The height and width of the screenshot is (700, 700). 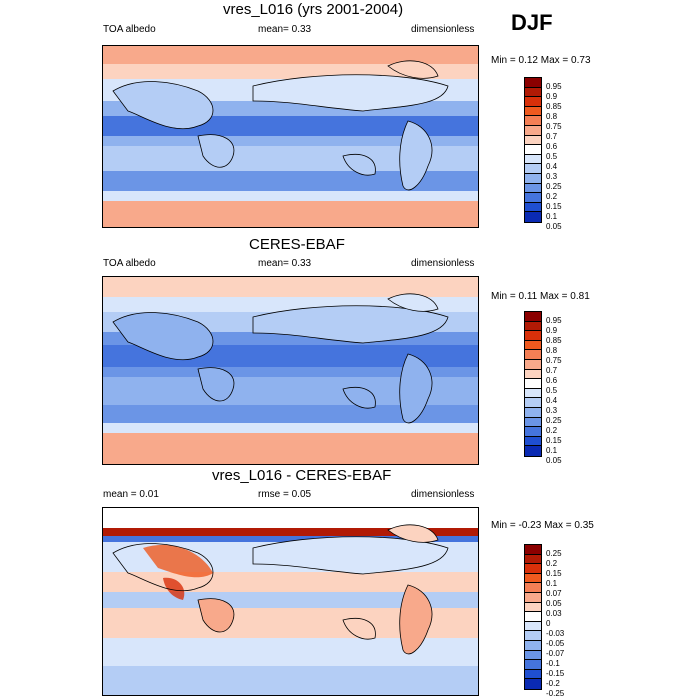 I want to click on panel2-level: 0.7, so click(x=552, y=370).